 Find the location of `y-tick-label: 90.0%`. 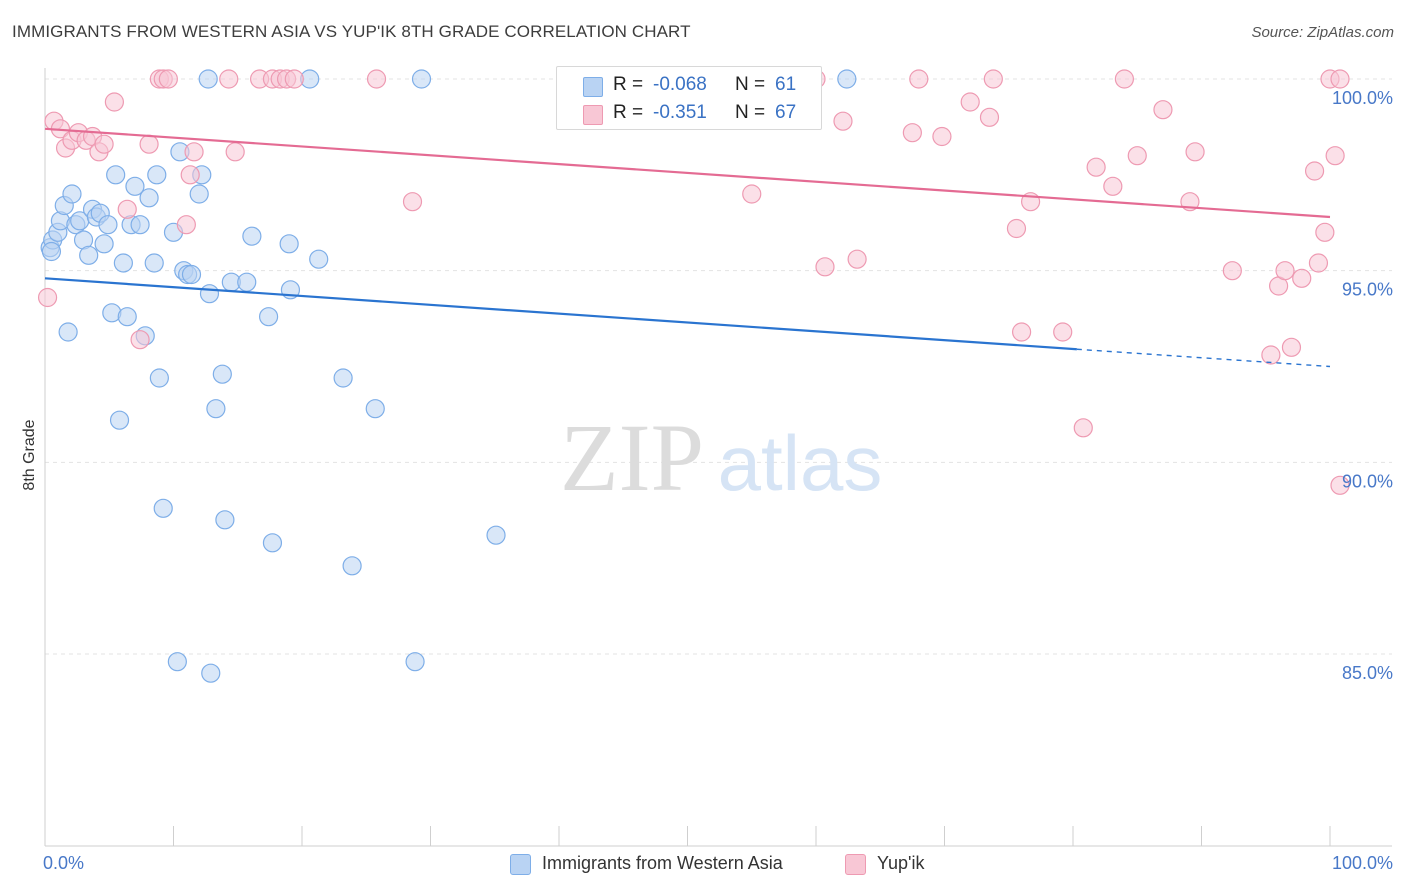

y-tick-label: 90.0% is located at coordinates (1367, 481).